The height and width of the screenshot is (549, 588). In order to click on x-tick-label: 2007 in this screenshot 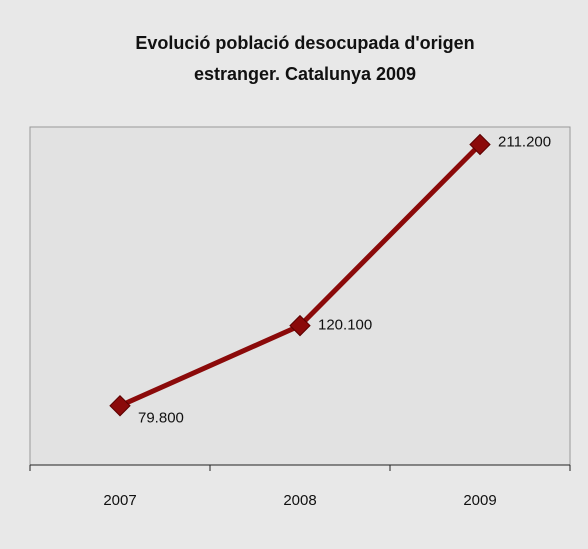, I will do `click(119, 500)`.